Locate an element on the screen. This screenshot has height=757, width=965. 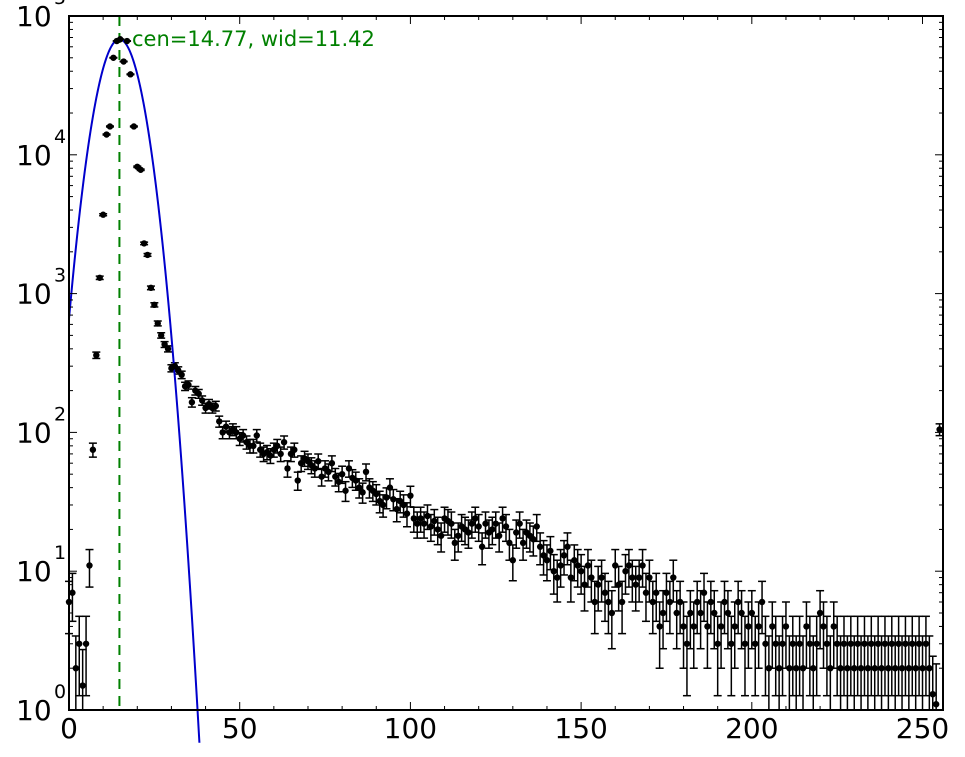
y-tick-exponent: 1 is located at coordinates (60, 553).